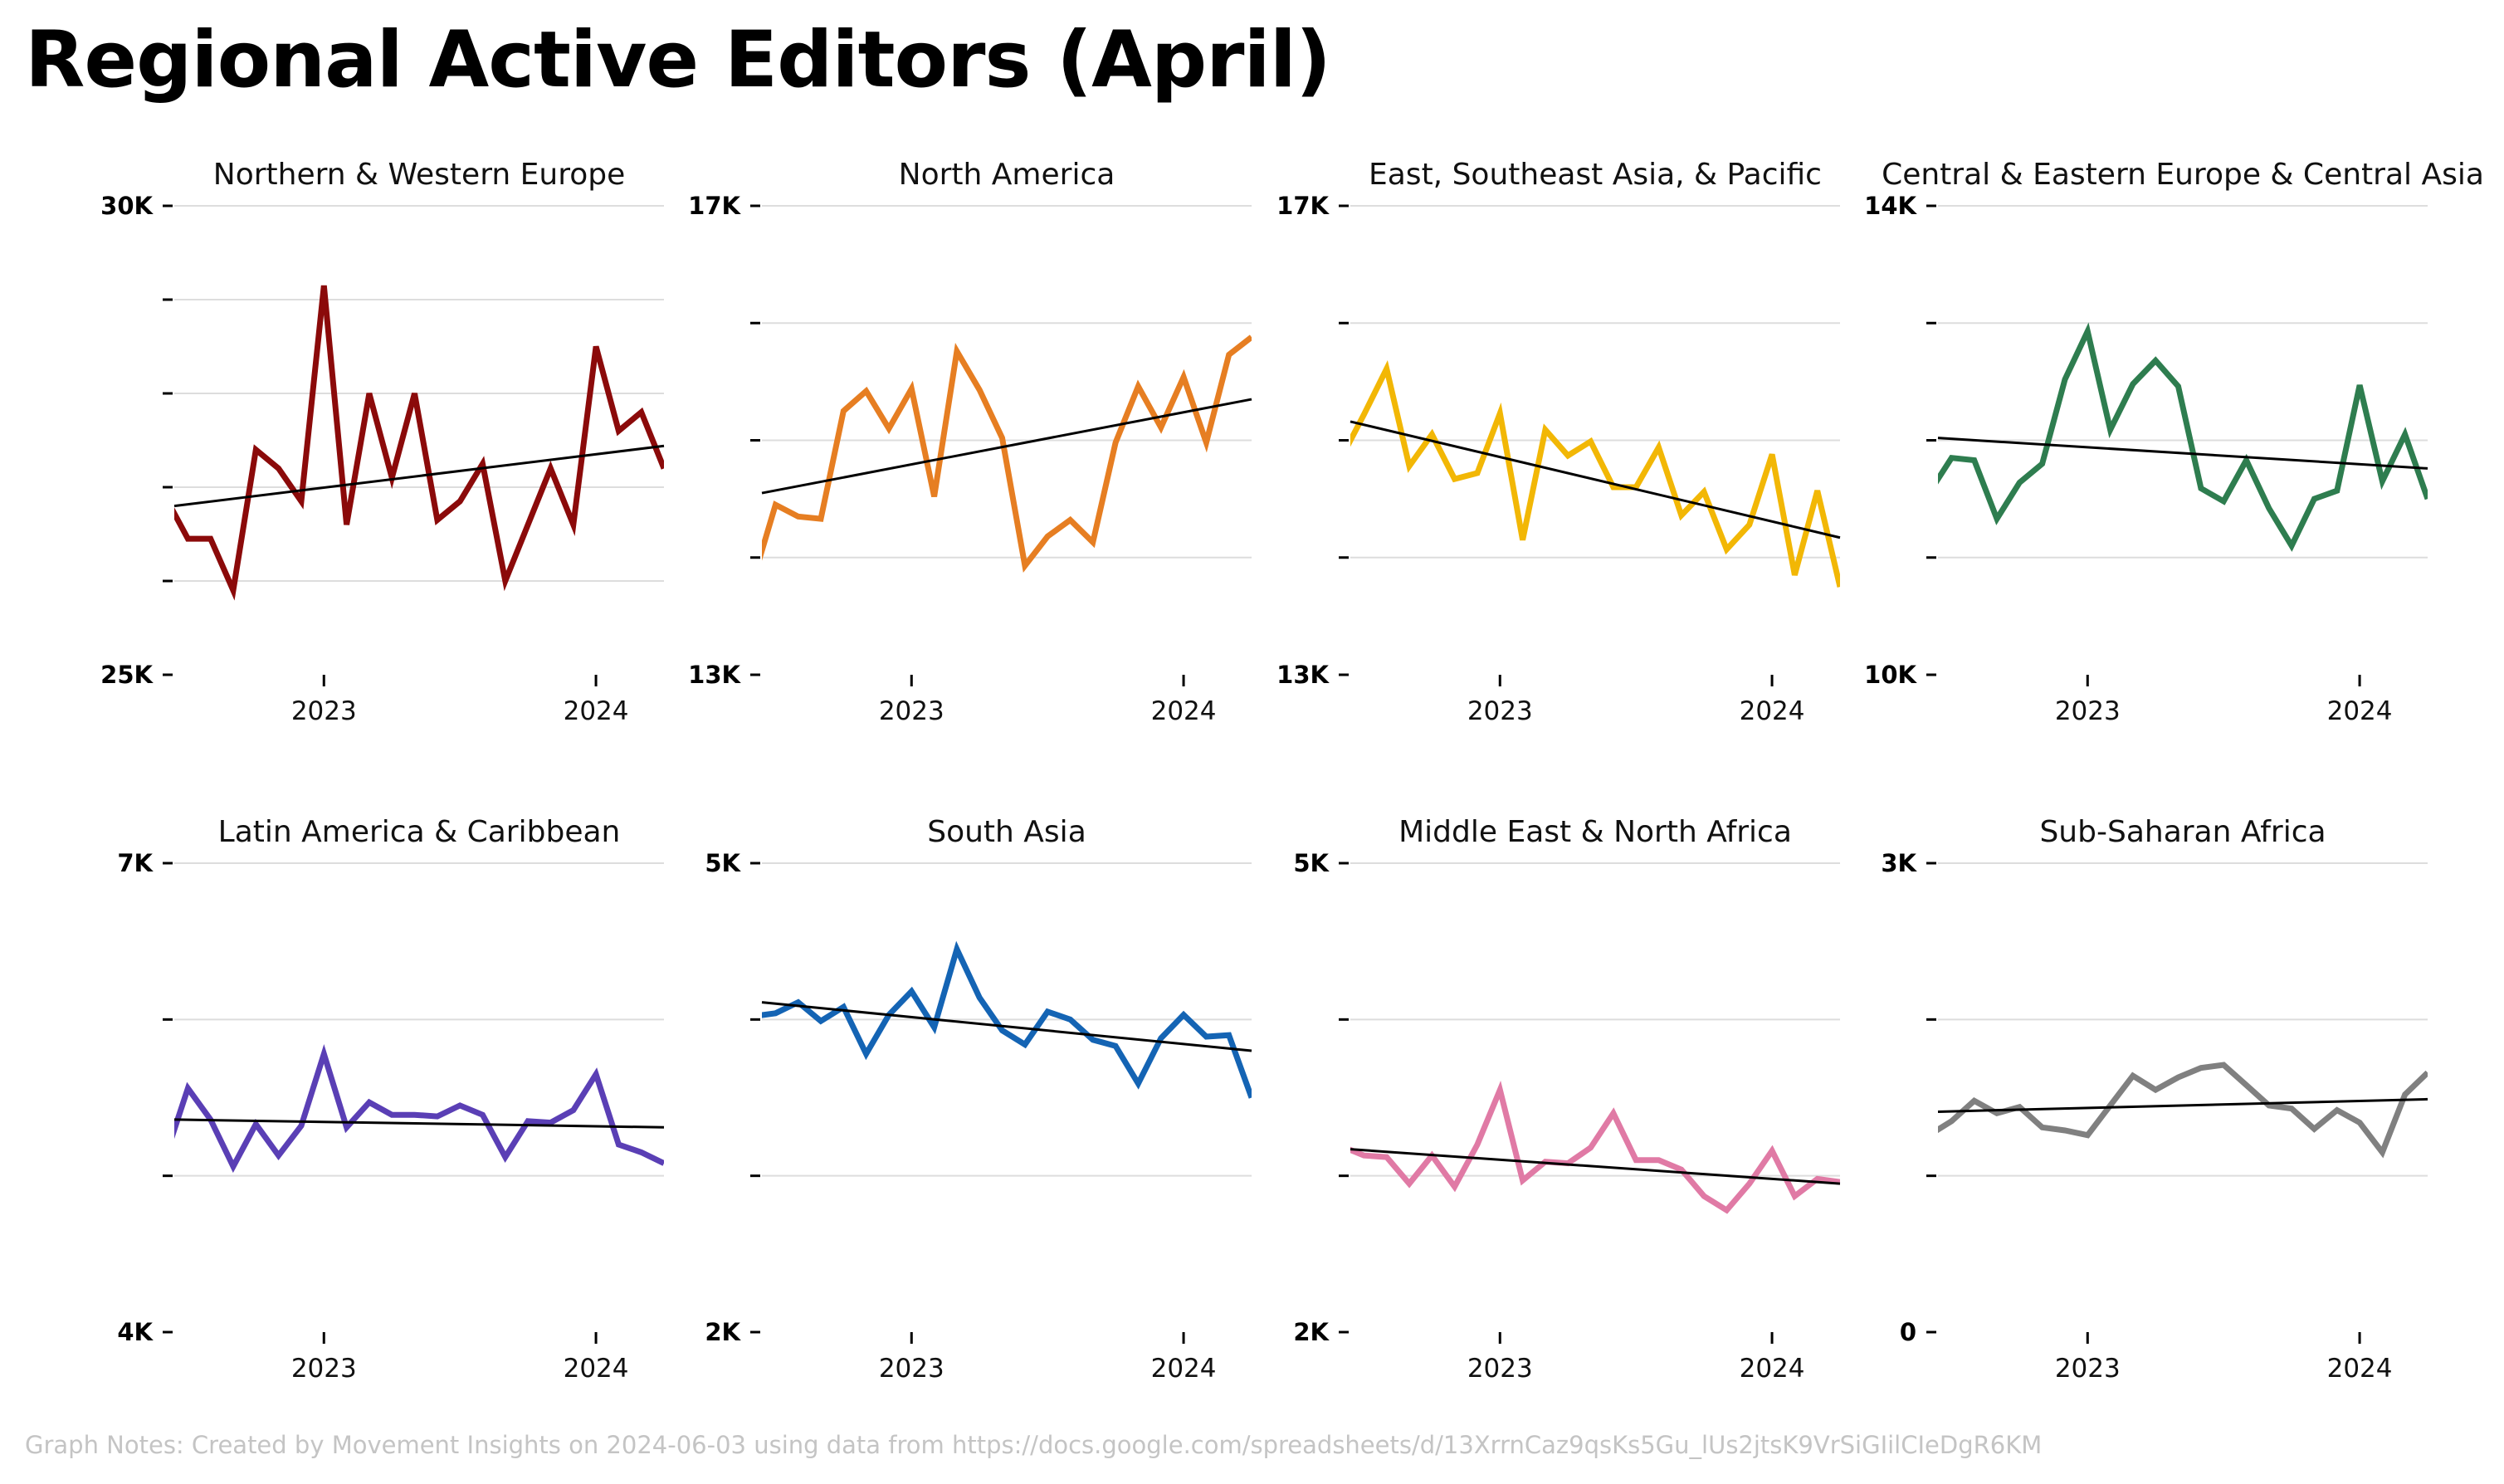 Image resolution: width=2504 pixels, height=1484 pixels. What do you see at coordinates (978, 1099) in the screenshot?
I see `panel-5: South Asia 2K 5K 2023 2024` at bounding box center [978, 1099].